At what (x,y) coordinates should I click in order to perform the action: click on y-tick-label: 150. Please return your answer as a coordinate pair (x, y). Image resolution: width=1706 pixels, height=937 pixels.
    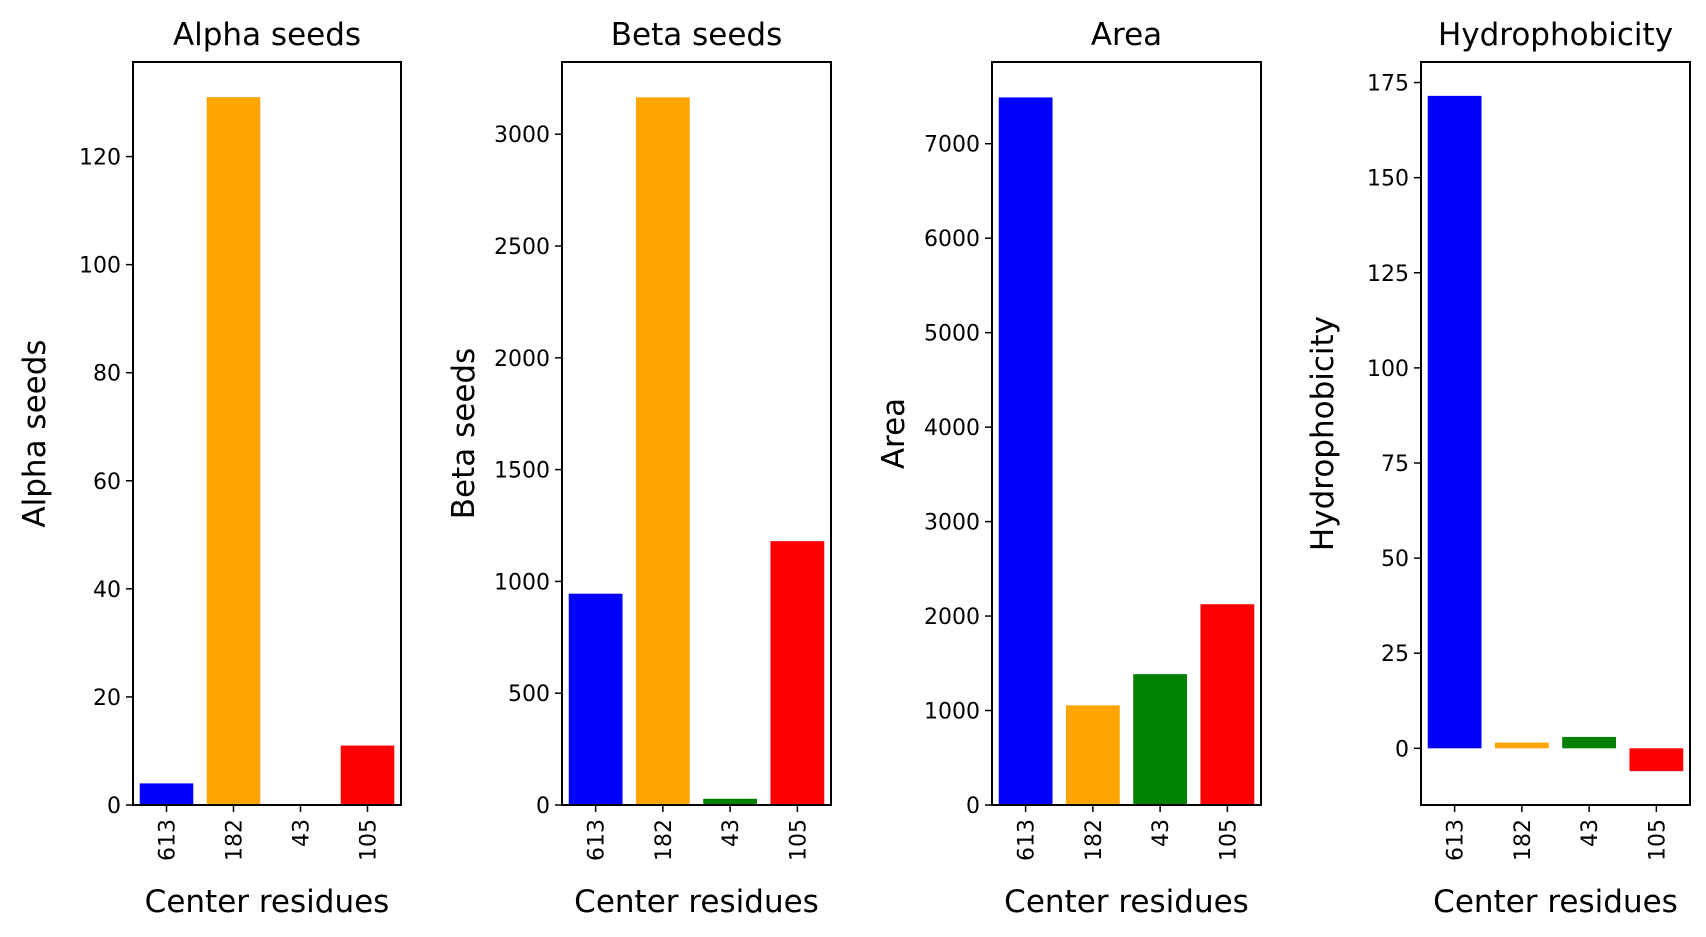
    Looking at the image, I should click on (1388, 179).